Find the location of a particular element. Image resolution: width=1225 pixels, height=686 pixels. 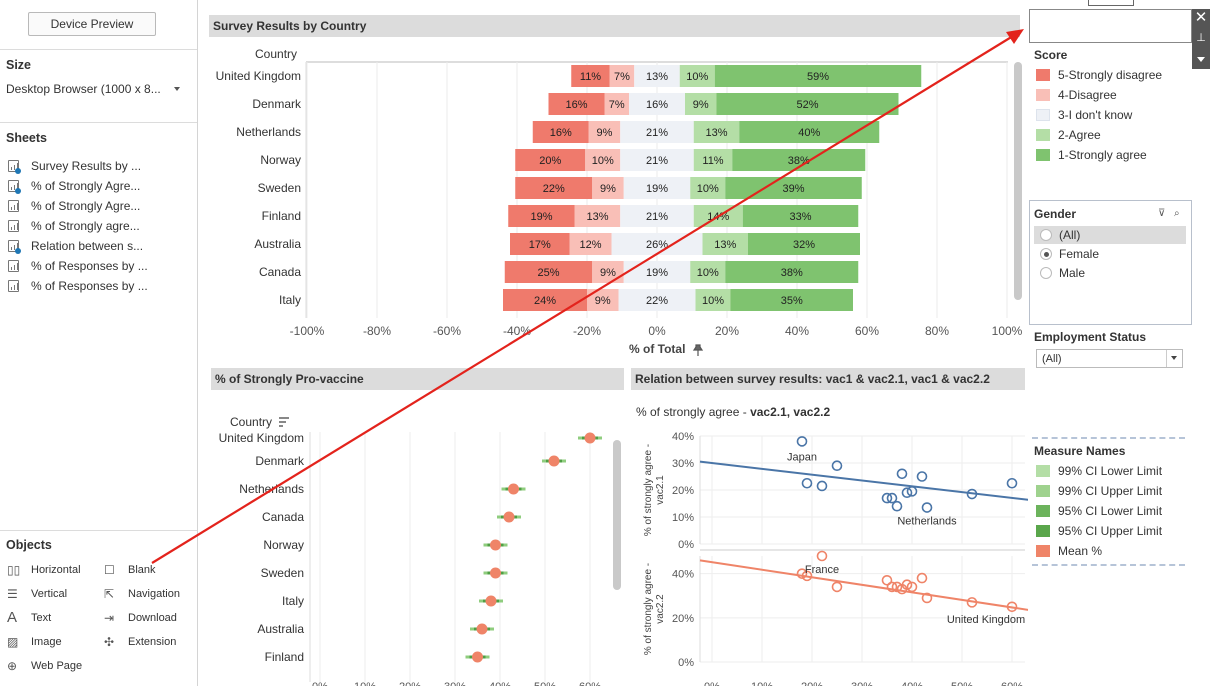

object-text: A Text is located at coordinates (53, 619).